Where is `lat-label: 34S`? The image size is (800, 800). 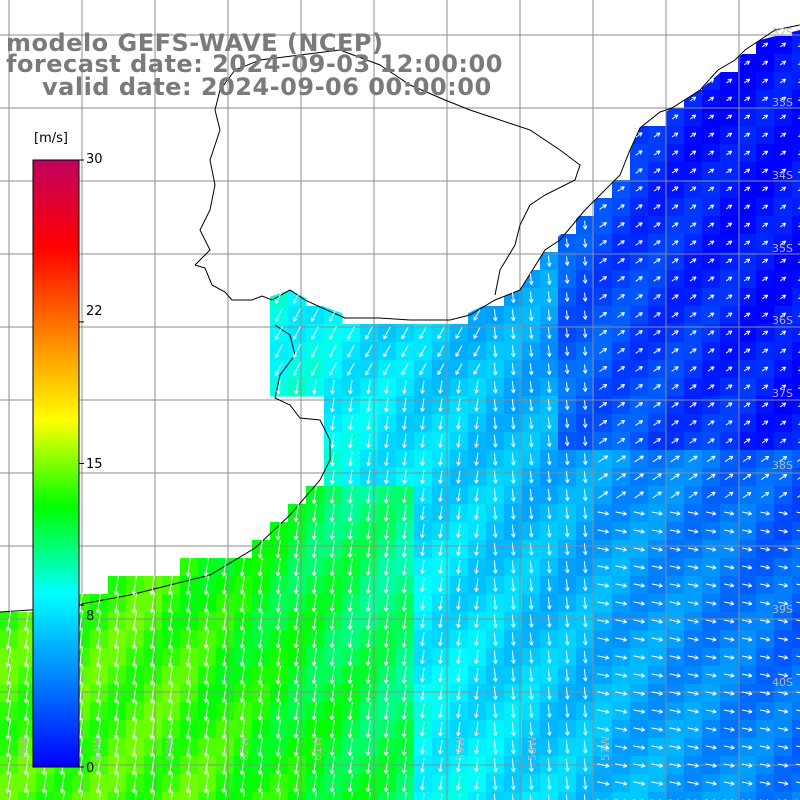
lat-label: 34S is located at coordinates (782, 175).